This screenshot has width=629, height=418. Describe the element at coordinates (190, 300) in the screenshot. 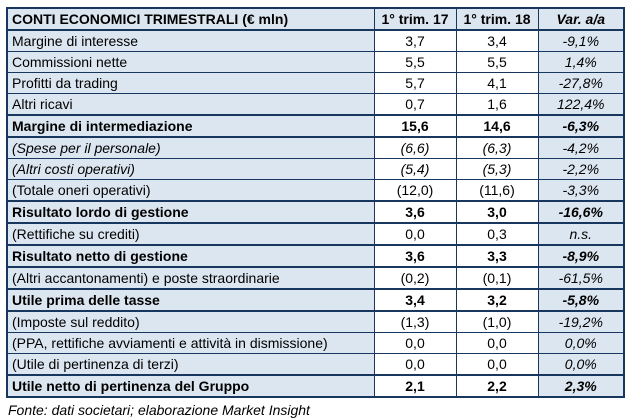

I see `row-label: Utile prima delle tasse` at that location.